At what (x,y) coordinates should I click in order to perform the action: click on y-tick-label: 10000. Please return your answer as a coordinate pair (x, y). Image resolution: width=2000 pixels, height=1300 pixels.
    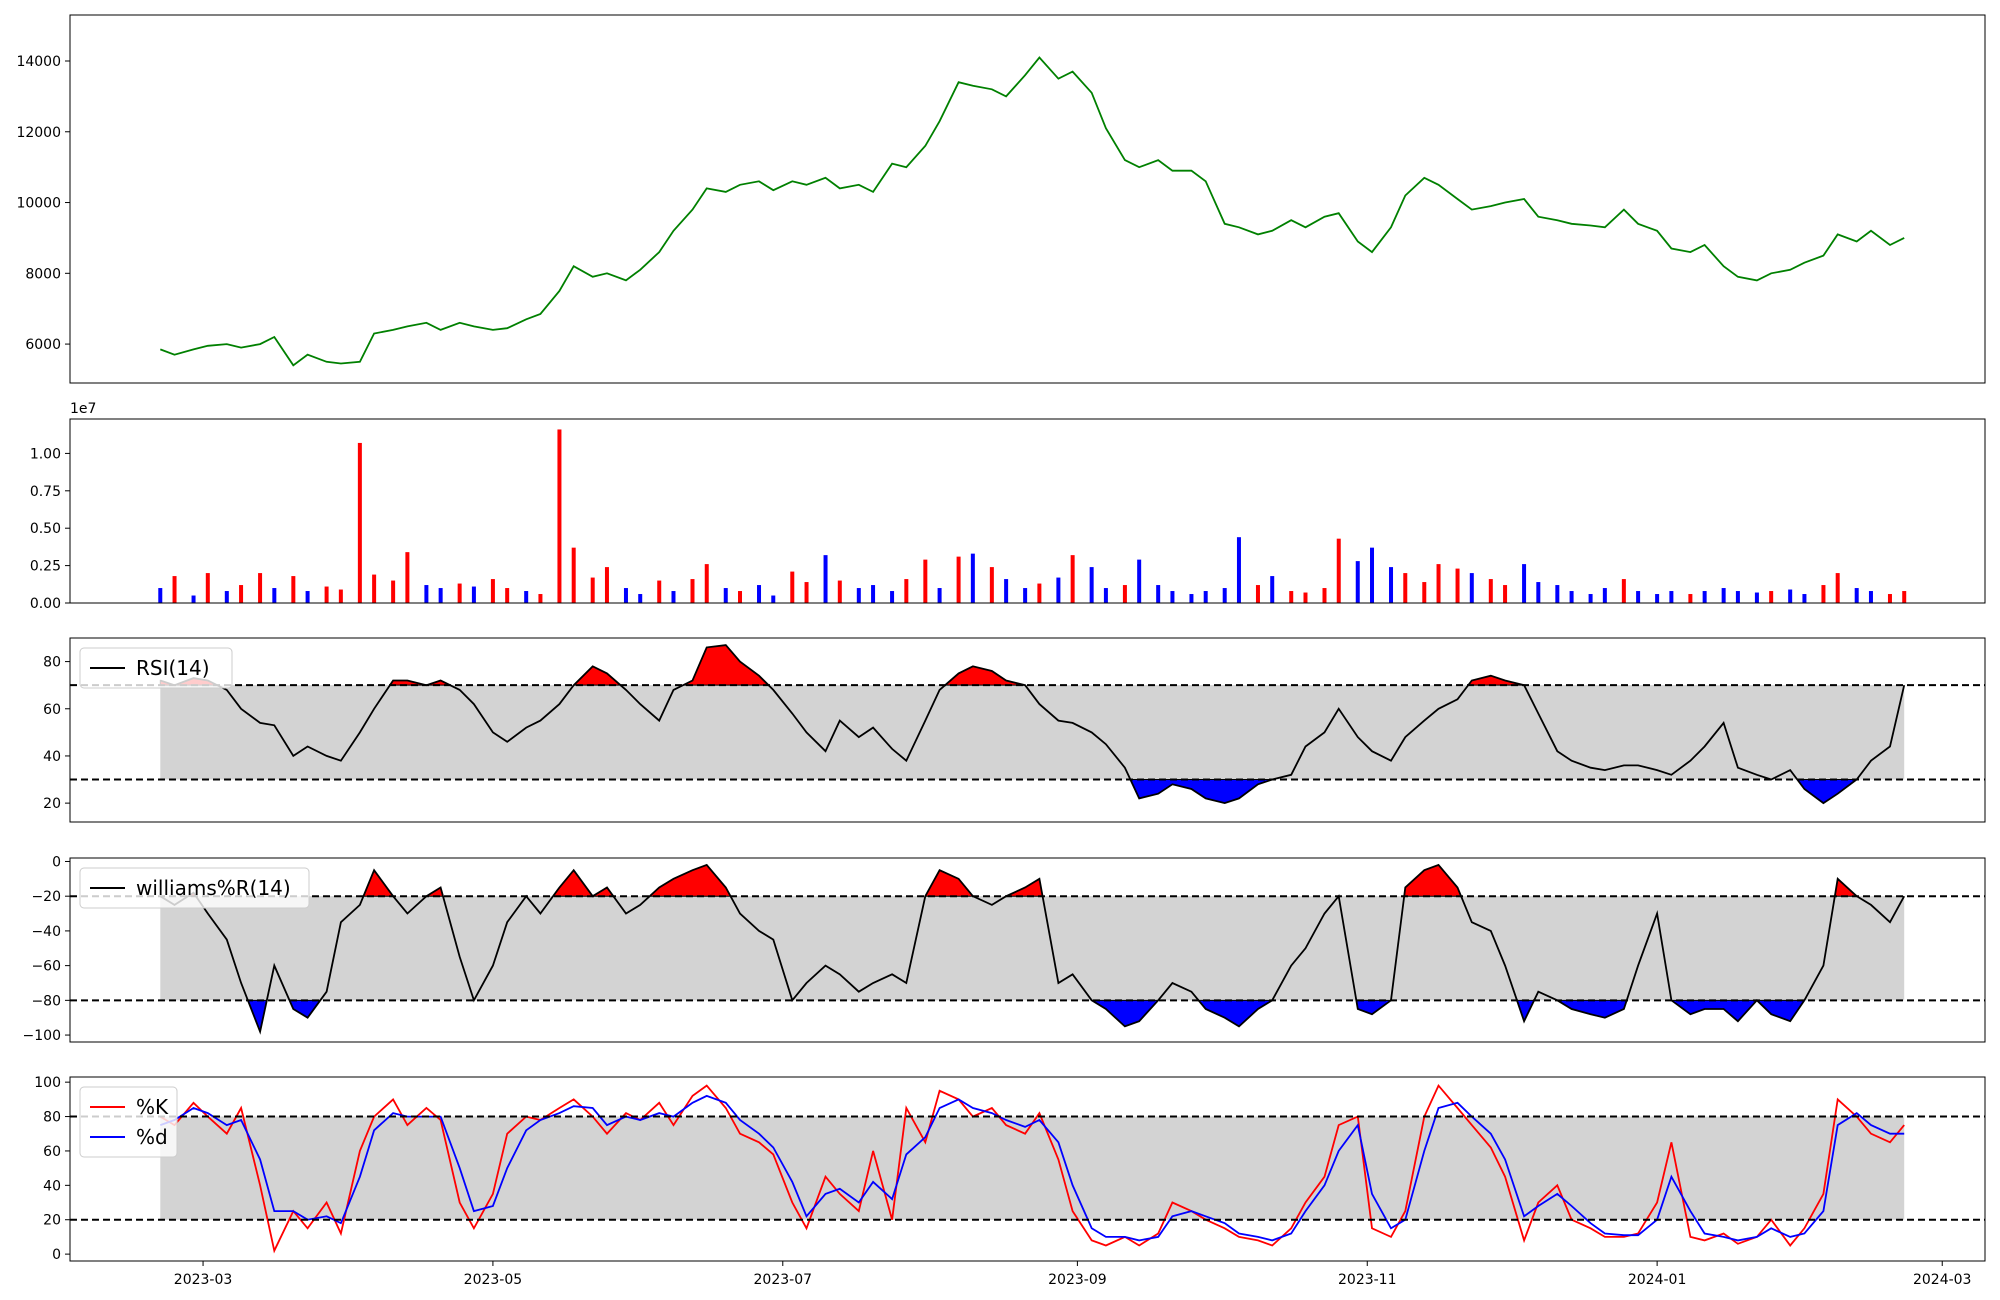
    Looking at the image, I should click on (38, 204).